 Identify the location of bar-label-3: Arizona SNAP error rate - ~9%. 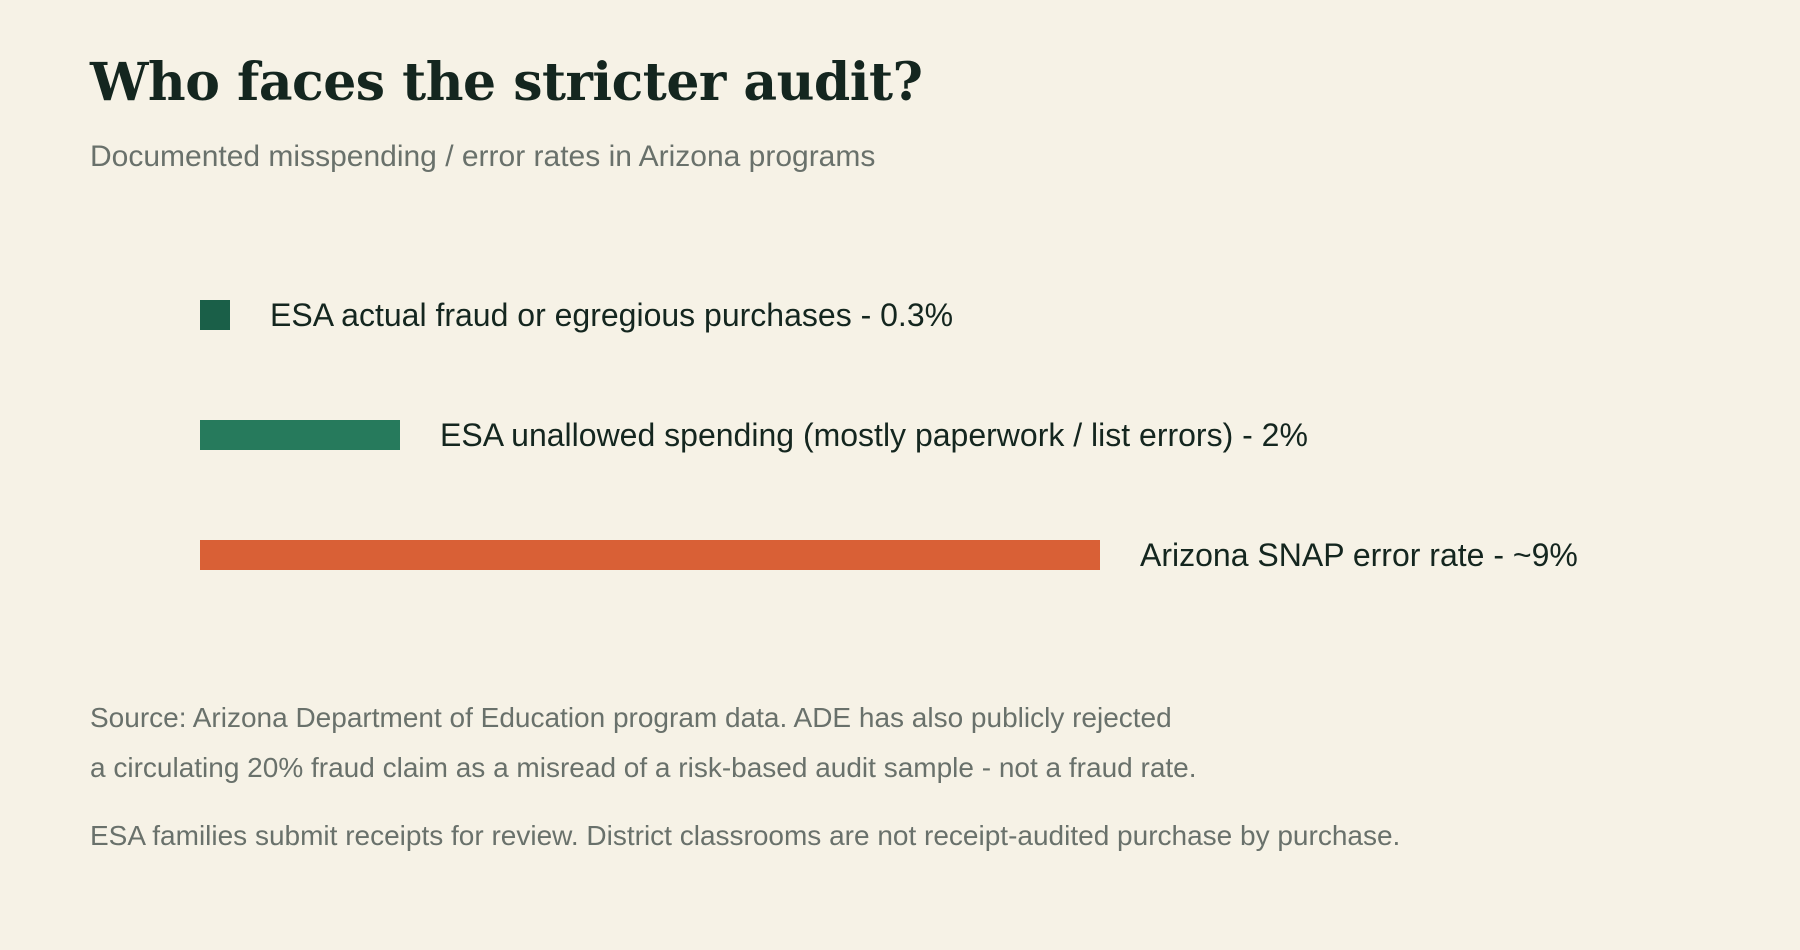
(1359, 555).